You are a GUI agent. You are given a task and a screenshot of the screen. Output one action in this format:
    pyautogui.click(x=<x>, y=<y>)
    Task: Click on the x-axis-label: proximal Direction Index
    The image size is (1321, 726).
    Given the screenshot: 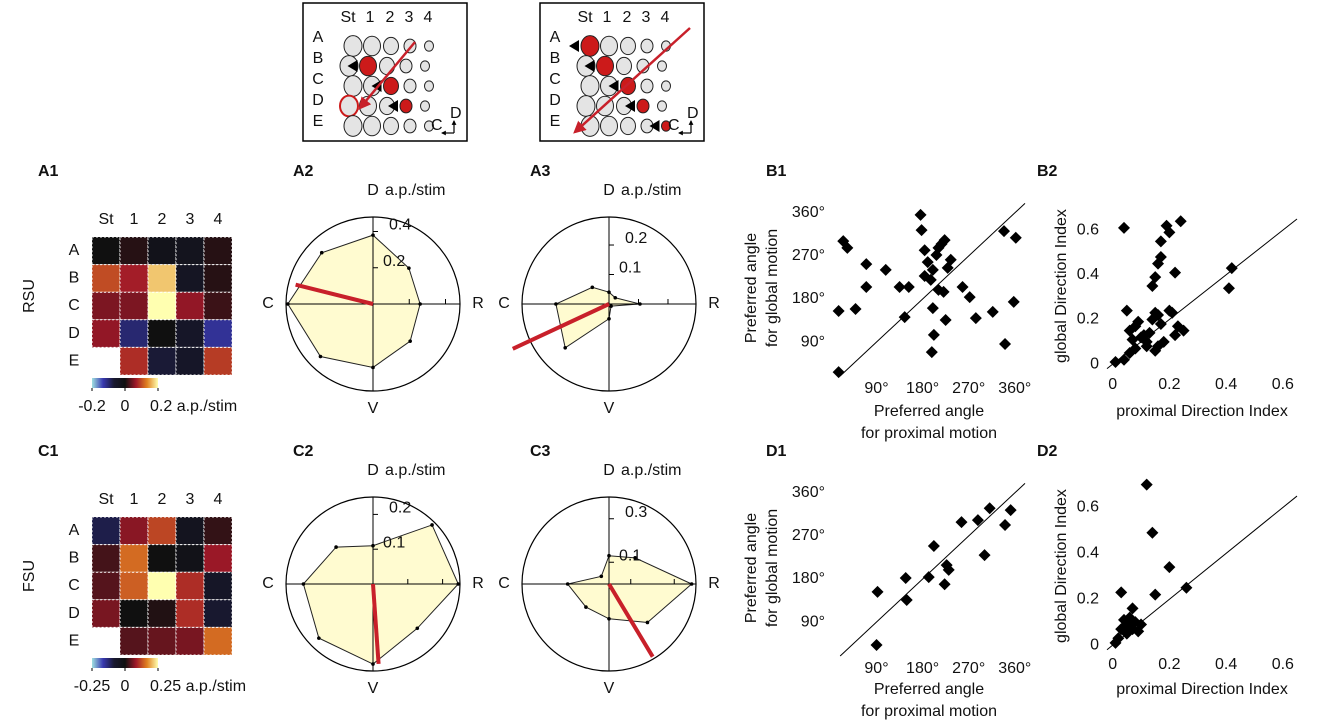 What is the action you would take?
    pyautogui.click(x=1202, y=411)
    